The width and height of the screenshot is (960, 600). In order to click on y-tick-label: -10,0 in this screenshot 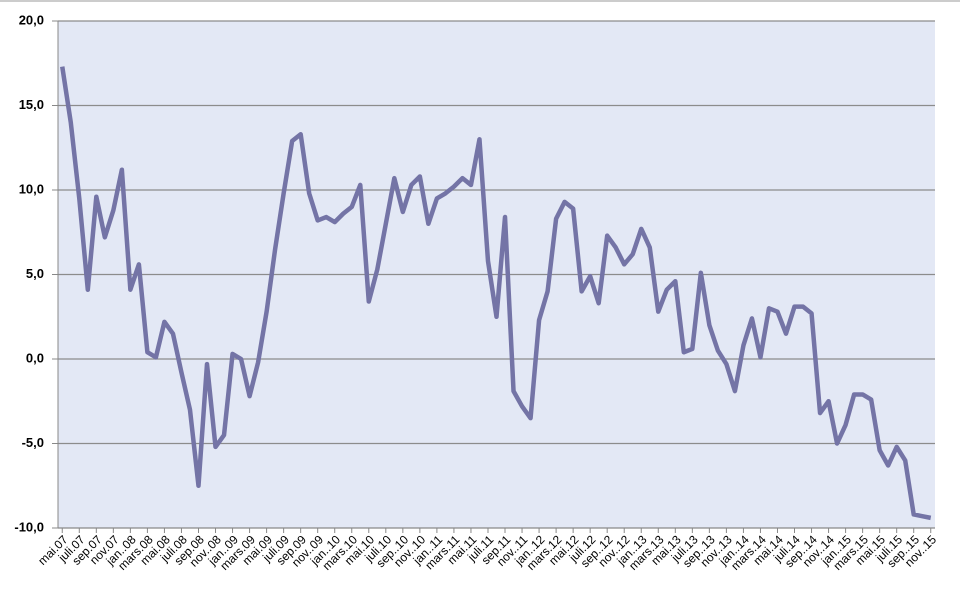, I will do `click(29, 526)`.